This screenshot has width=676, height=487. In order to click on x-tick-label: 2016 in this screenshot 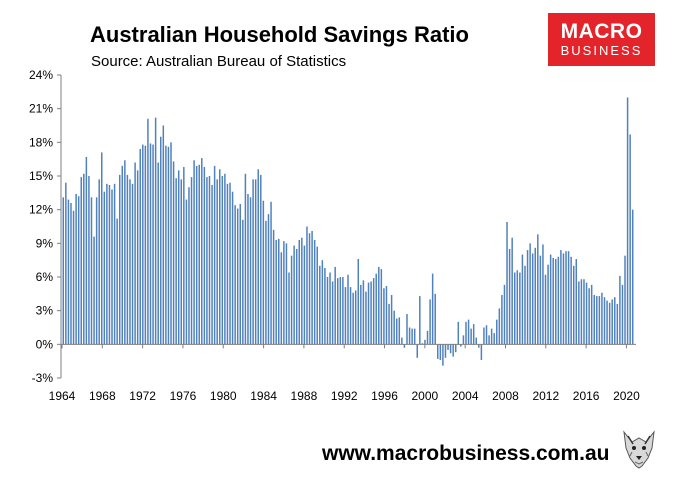, I will do `click(586, 396)`.